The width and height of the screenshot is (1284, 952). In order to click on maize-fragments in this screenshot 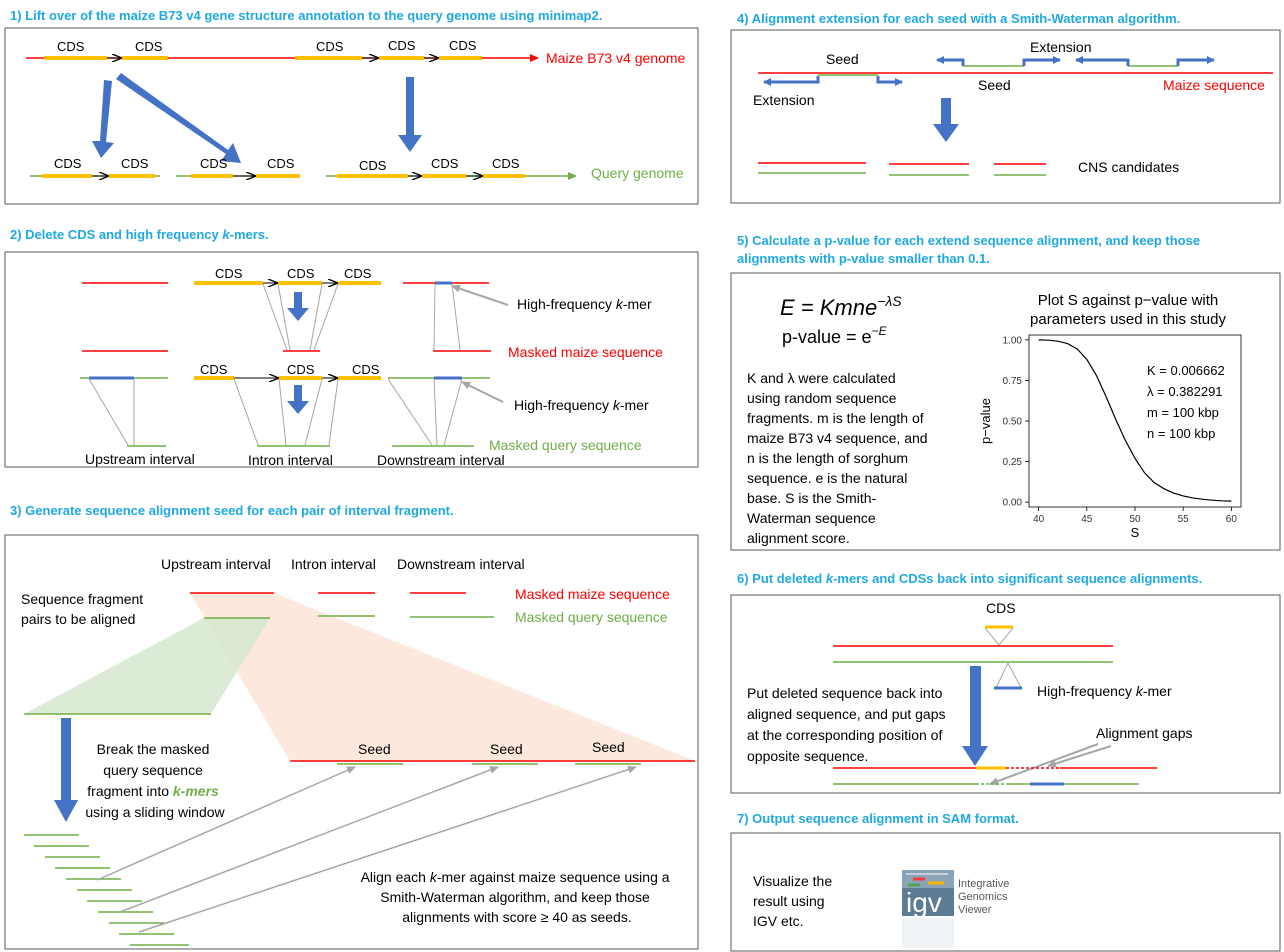, I will do `click(286, 317)`.